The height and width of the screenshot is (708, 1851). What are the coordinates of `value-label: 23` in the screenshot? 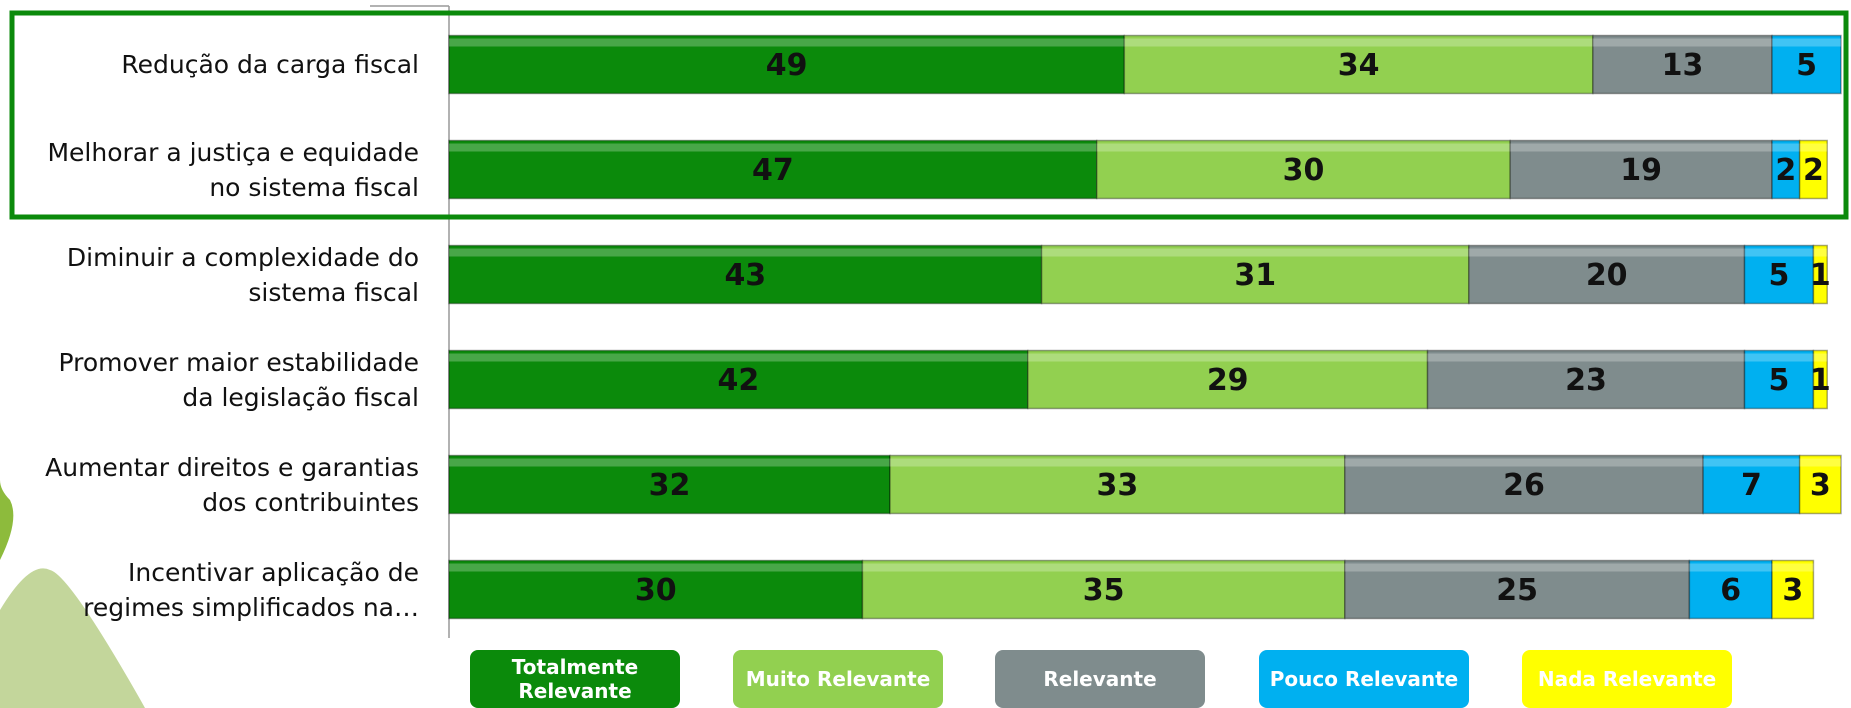 It's located at (1586, 380).